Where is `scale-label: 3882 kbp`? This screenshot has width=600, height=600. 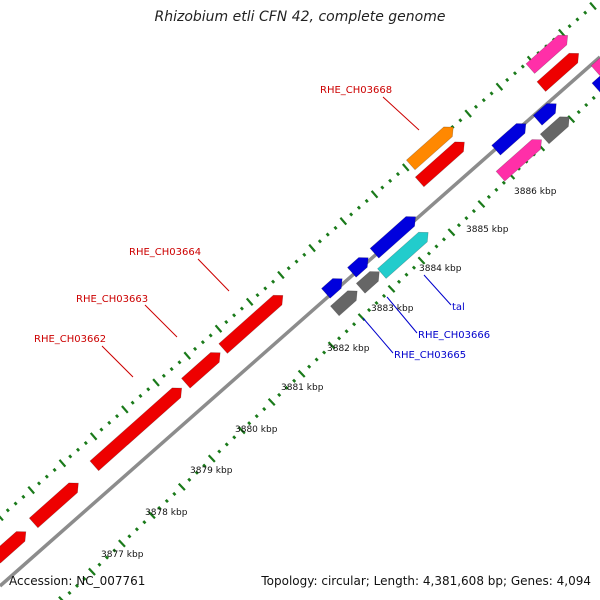 scale-label: 3882 kbp is located at coordinates (348, 349).